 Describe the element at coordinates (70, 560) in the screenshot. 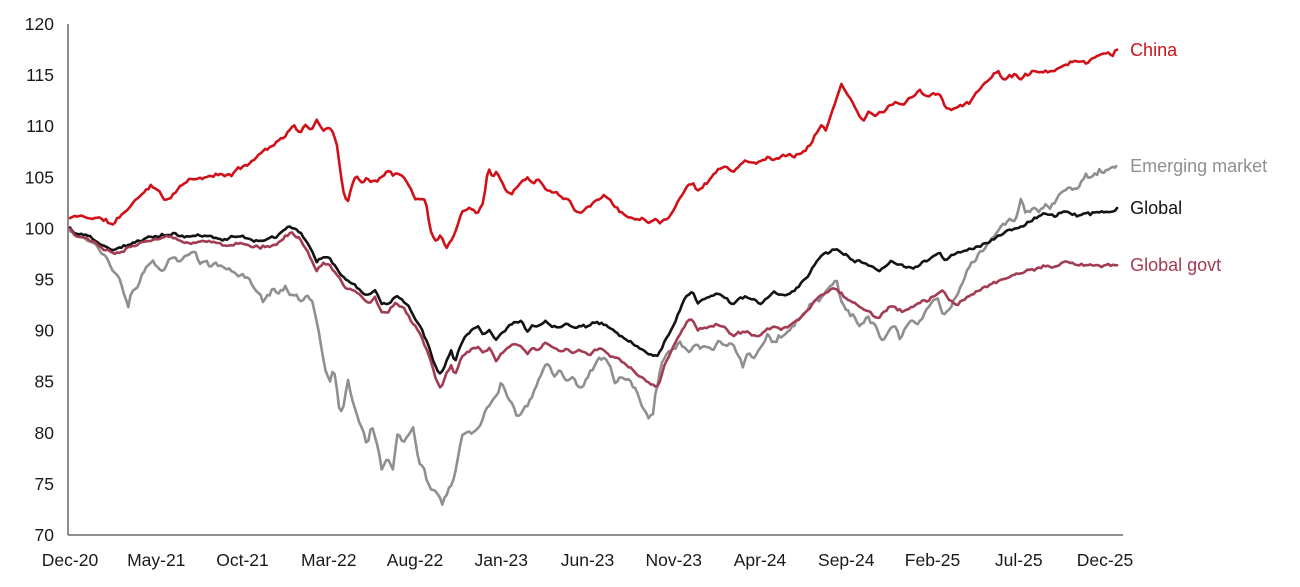

I see `x-tick-label: Dec-20` at that location.